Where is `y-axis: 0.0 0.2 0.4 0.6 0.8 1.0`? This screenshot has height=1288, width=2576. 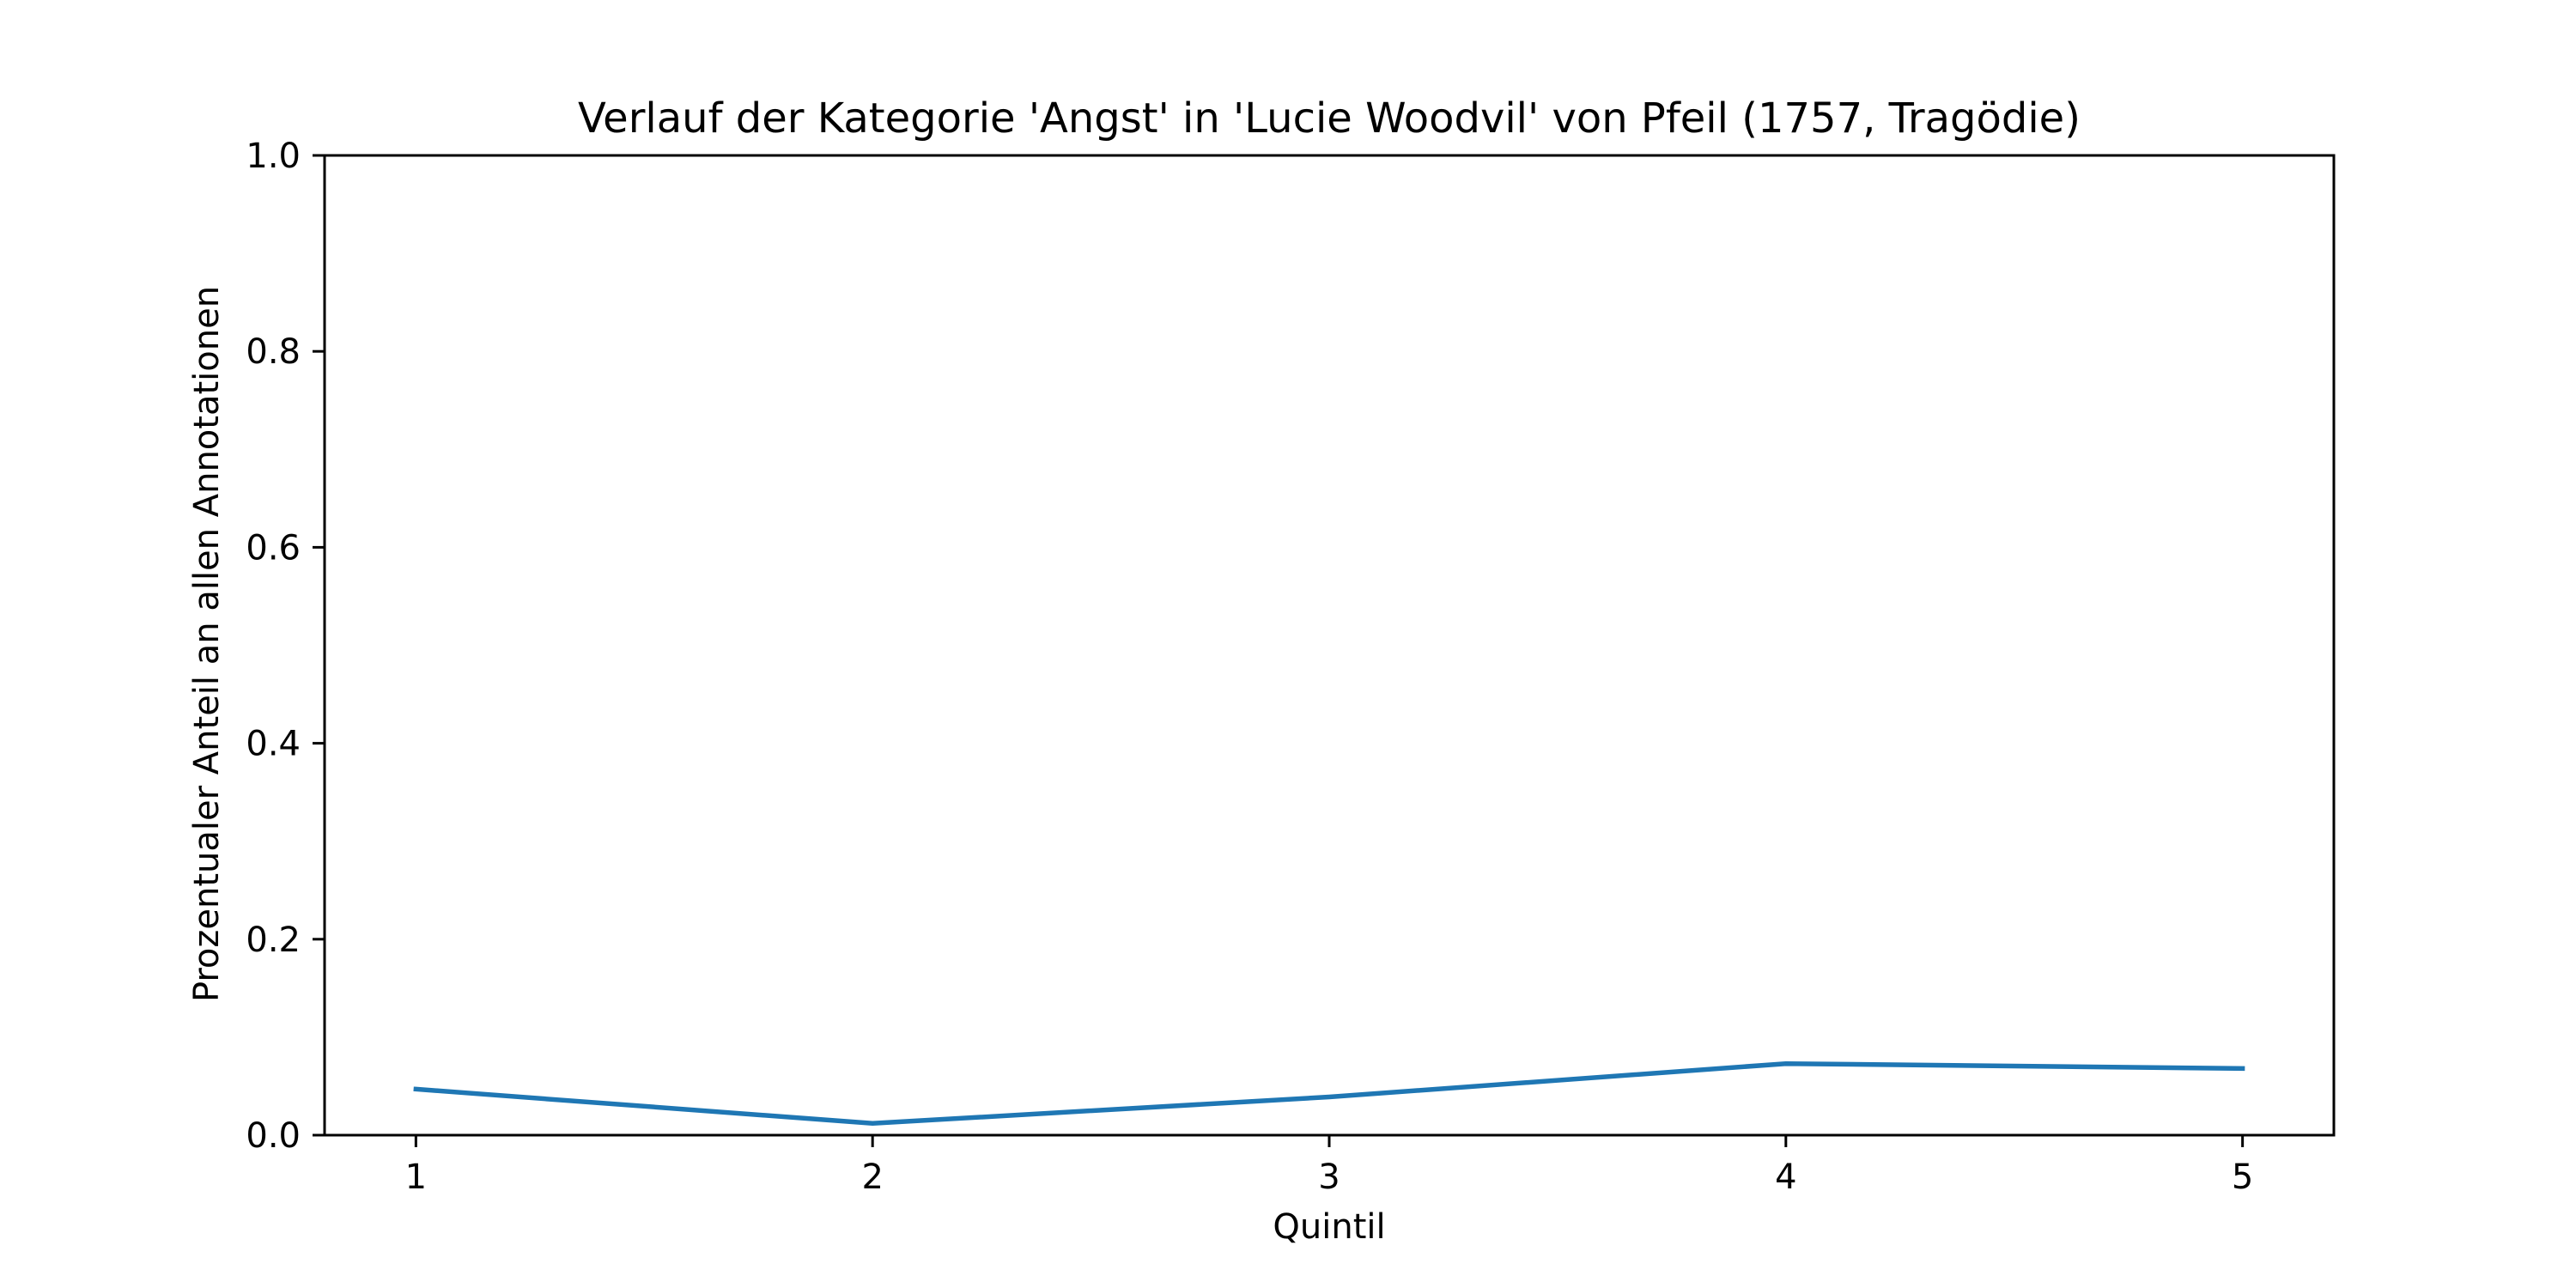 y-axis: 0.0 0.2 0.4 0.6 0.8 1.0 is located at coordinates (285, 647).